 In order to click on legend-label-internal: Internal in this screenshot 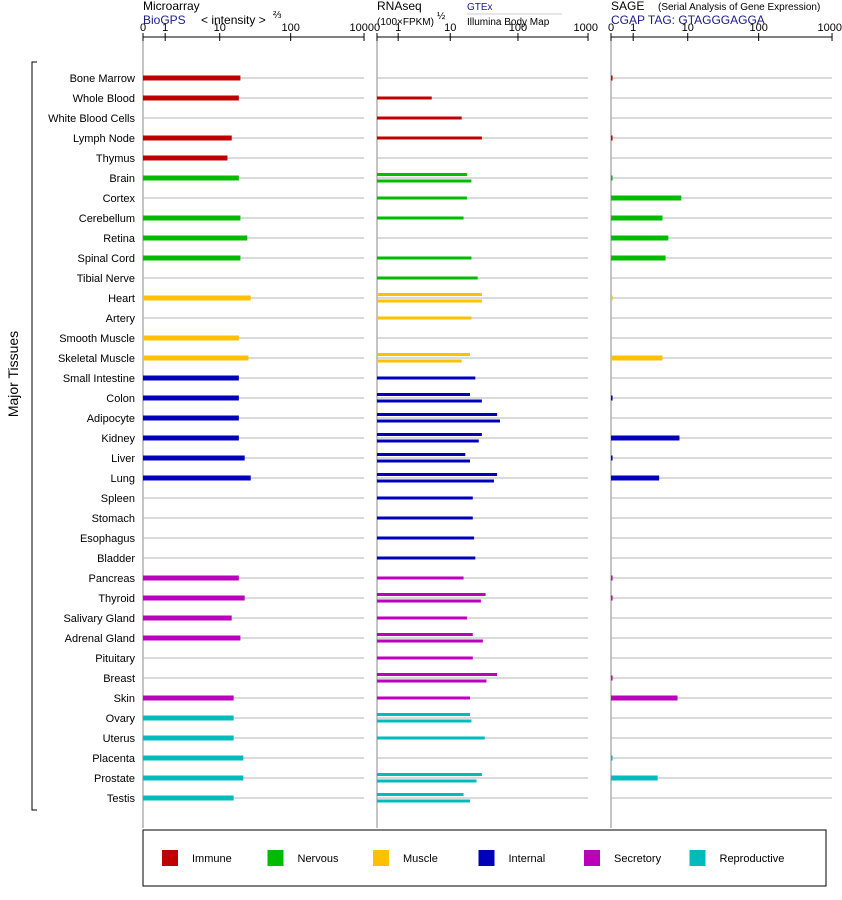, I will do `click(527, 859)`.